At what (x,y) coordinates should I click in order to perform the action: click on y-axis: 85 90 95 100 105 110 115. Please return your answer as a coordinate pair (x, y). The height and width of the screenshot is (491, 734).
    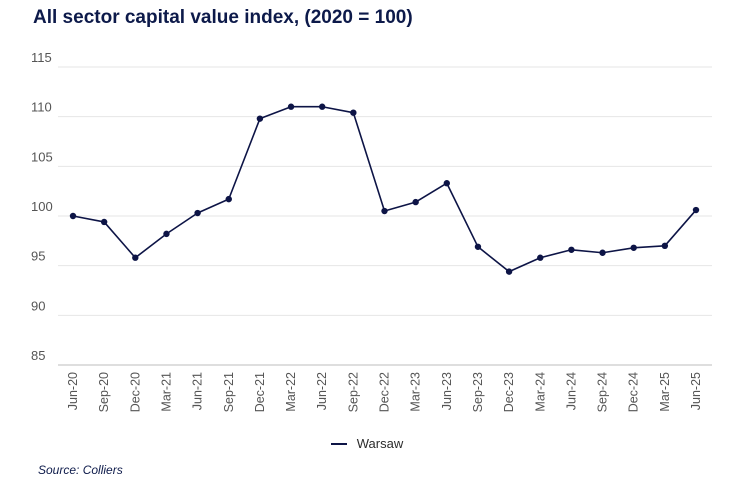
    Looking at the image, I should click on (42, 206).